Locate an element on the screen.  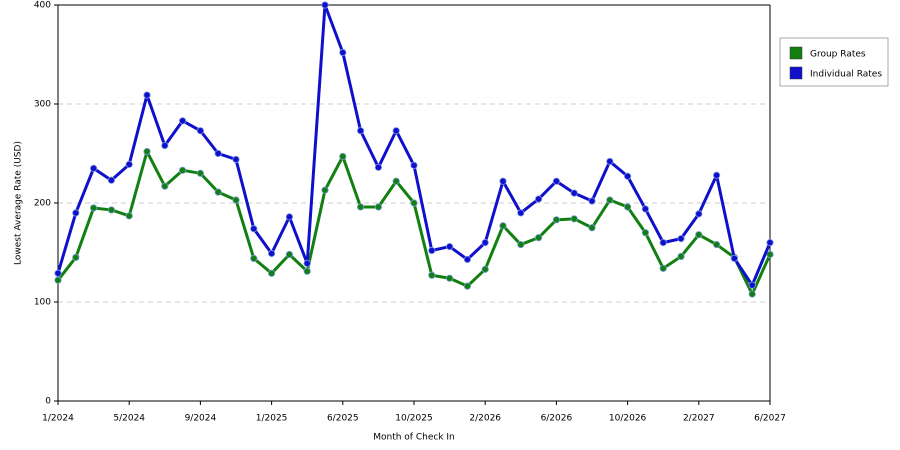
x-tick-label: 2/2026 is located at coordinates (485, 419).